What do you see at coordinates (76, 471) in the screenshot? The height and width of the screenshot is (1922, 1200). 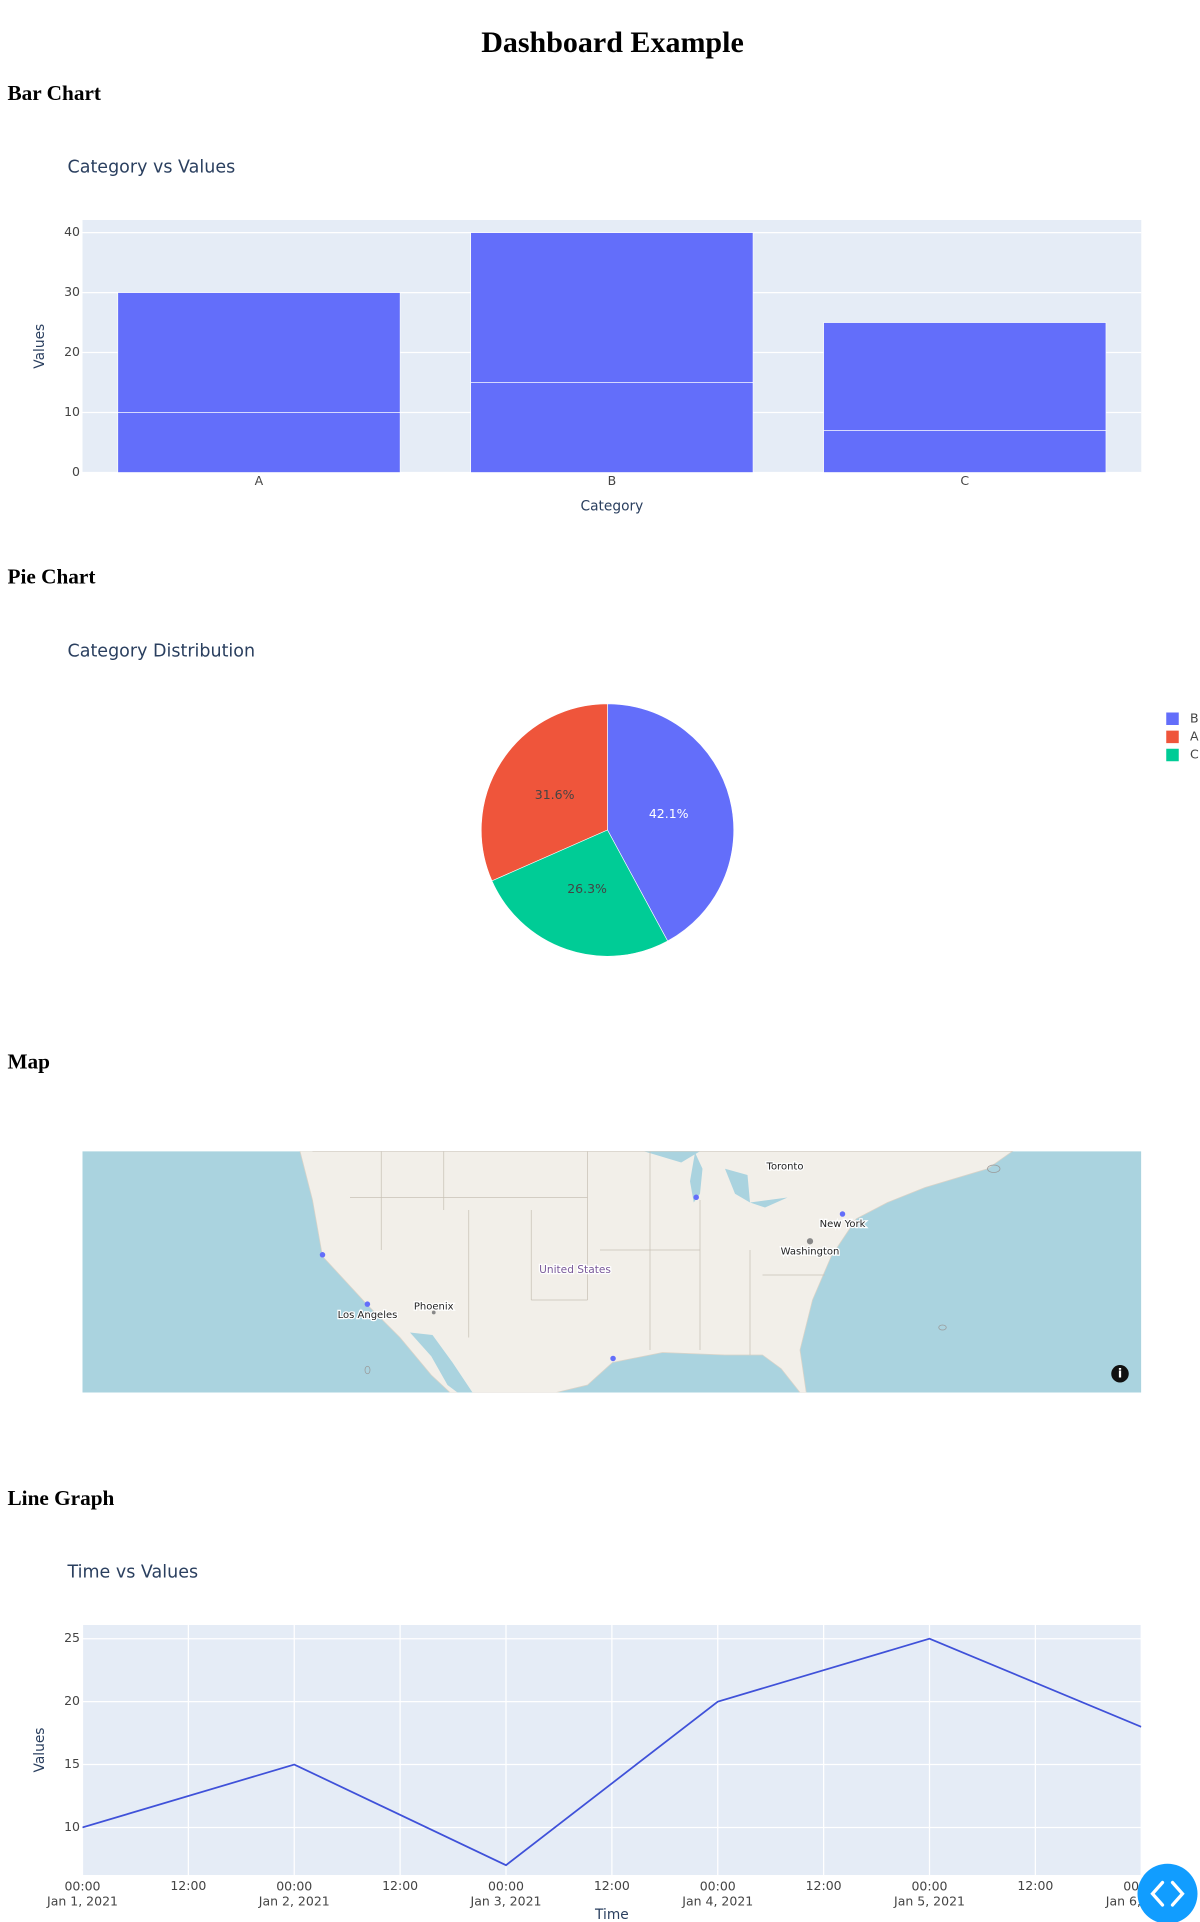 I see `y-tick-label: 0` at bounding box center [76, 471].